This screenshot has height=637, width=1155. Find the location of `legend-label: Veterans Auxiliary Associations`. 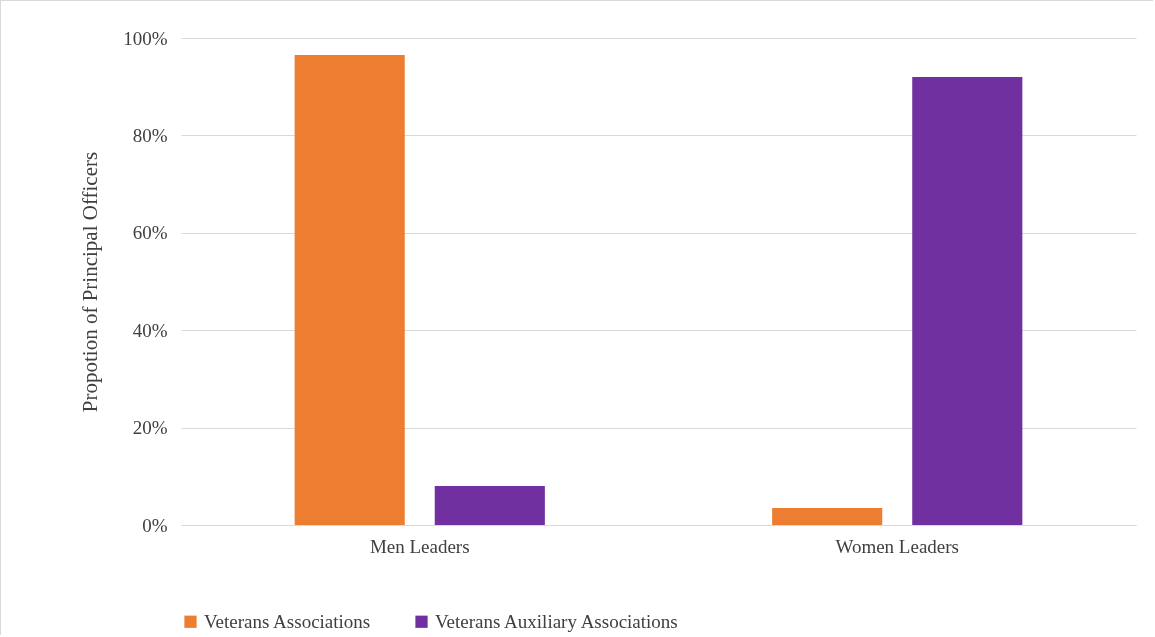

legend-label: Veterans Auxiliary Associations is located at coordinates (556, 621).